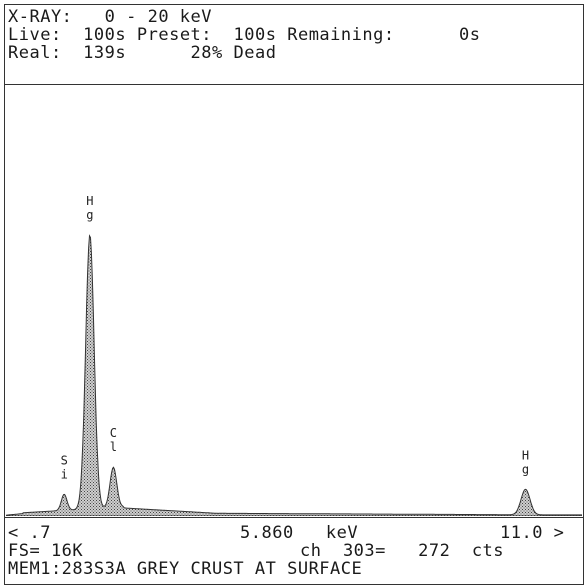  What do you see at coordinates (113, 447) in the screenshot?
I see `peak-label-cl-2-1: l` at bounding box center [113, 447].